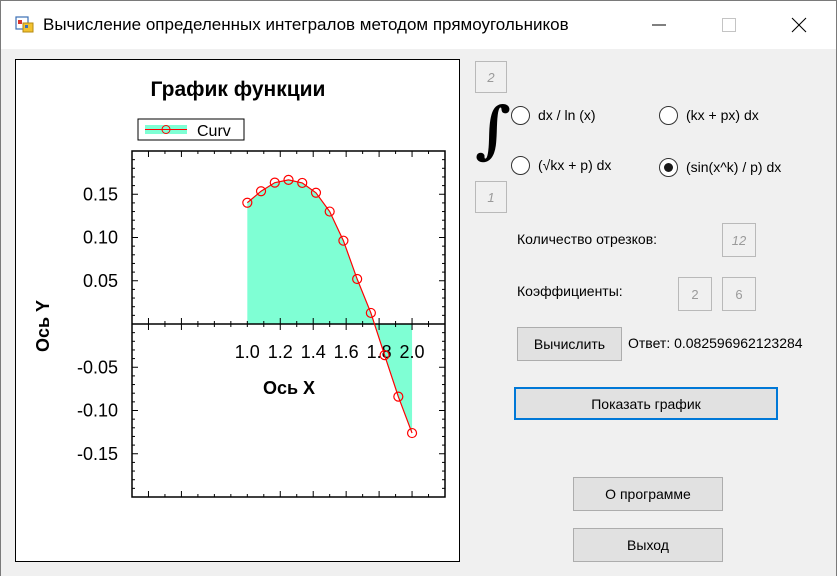  What do you see at coordinates (491, 77) in the screenshot?
I see `upper-limit-field: 2` at bounding box center [491, 77].